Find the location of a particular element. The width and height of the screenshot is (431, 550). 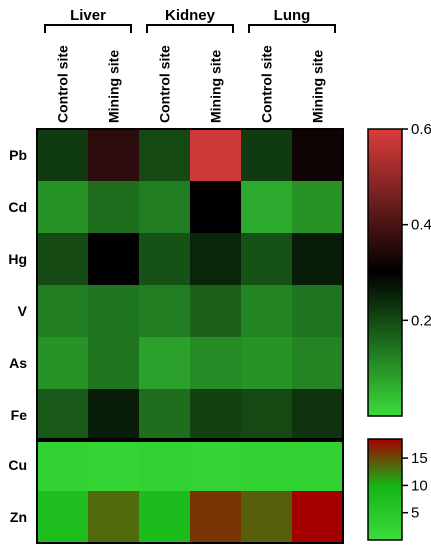

row-label: Cu is located at coordinates (17, 465).